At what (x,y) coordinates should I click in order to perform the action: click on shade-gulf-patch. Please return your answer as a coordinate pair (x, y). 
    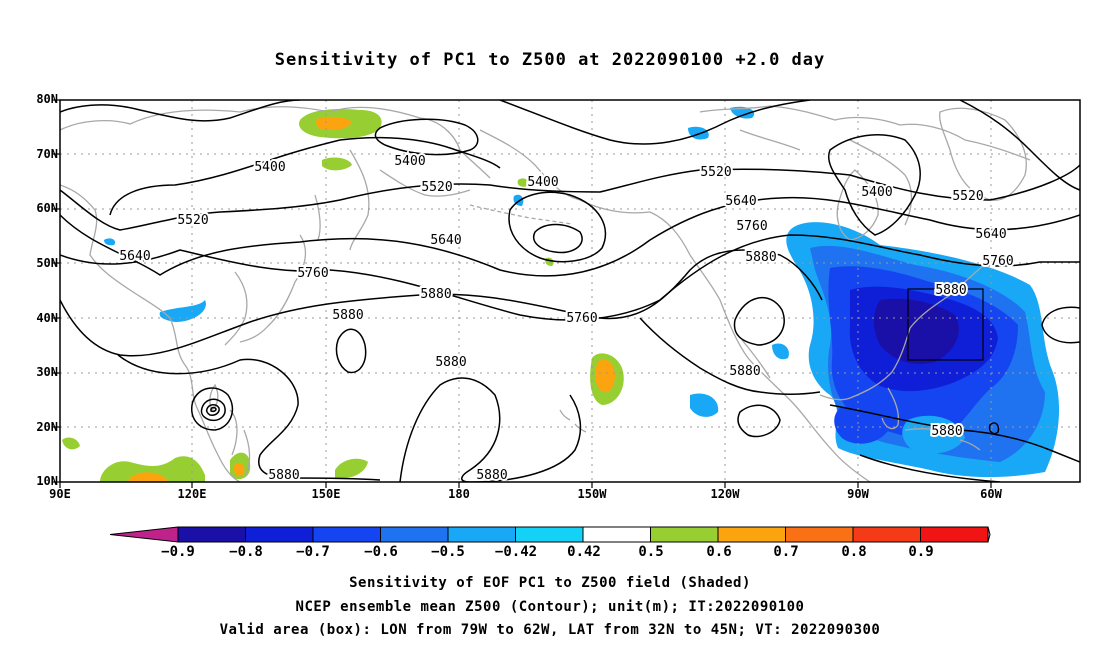
    Looking at the image, I should click on (862, 424).